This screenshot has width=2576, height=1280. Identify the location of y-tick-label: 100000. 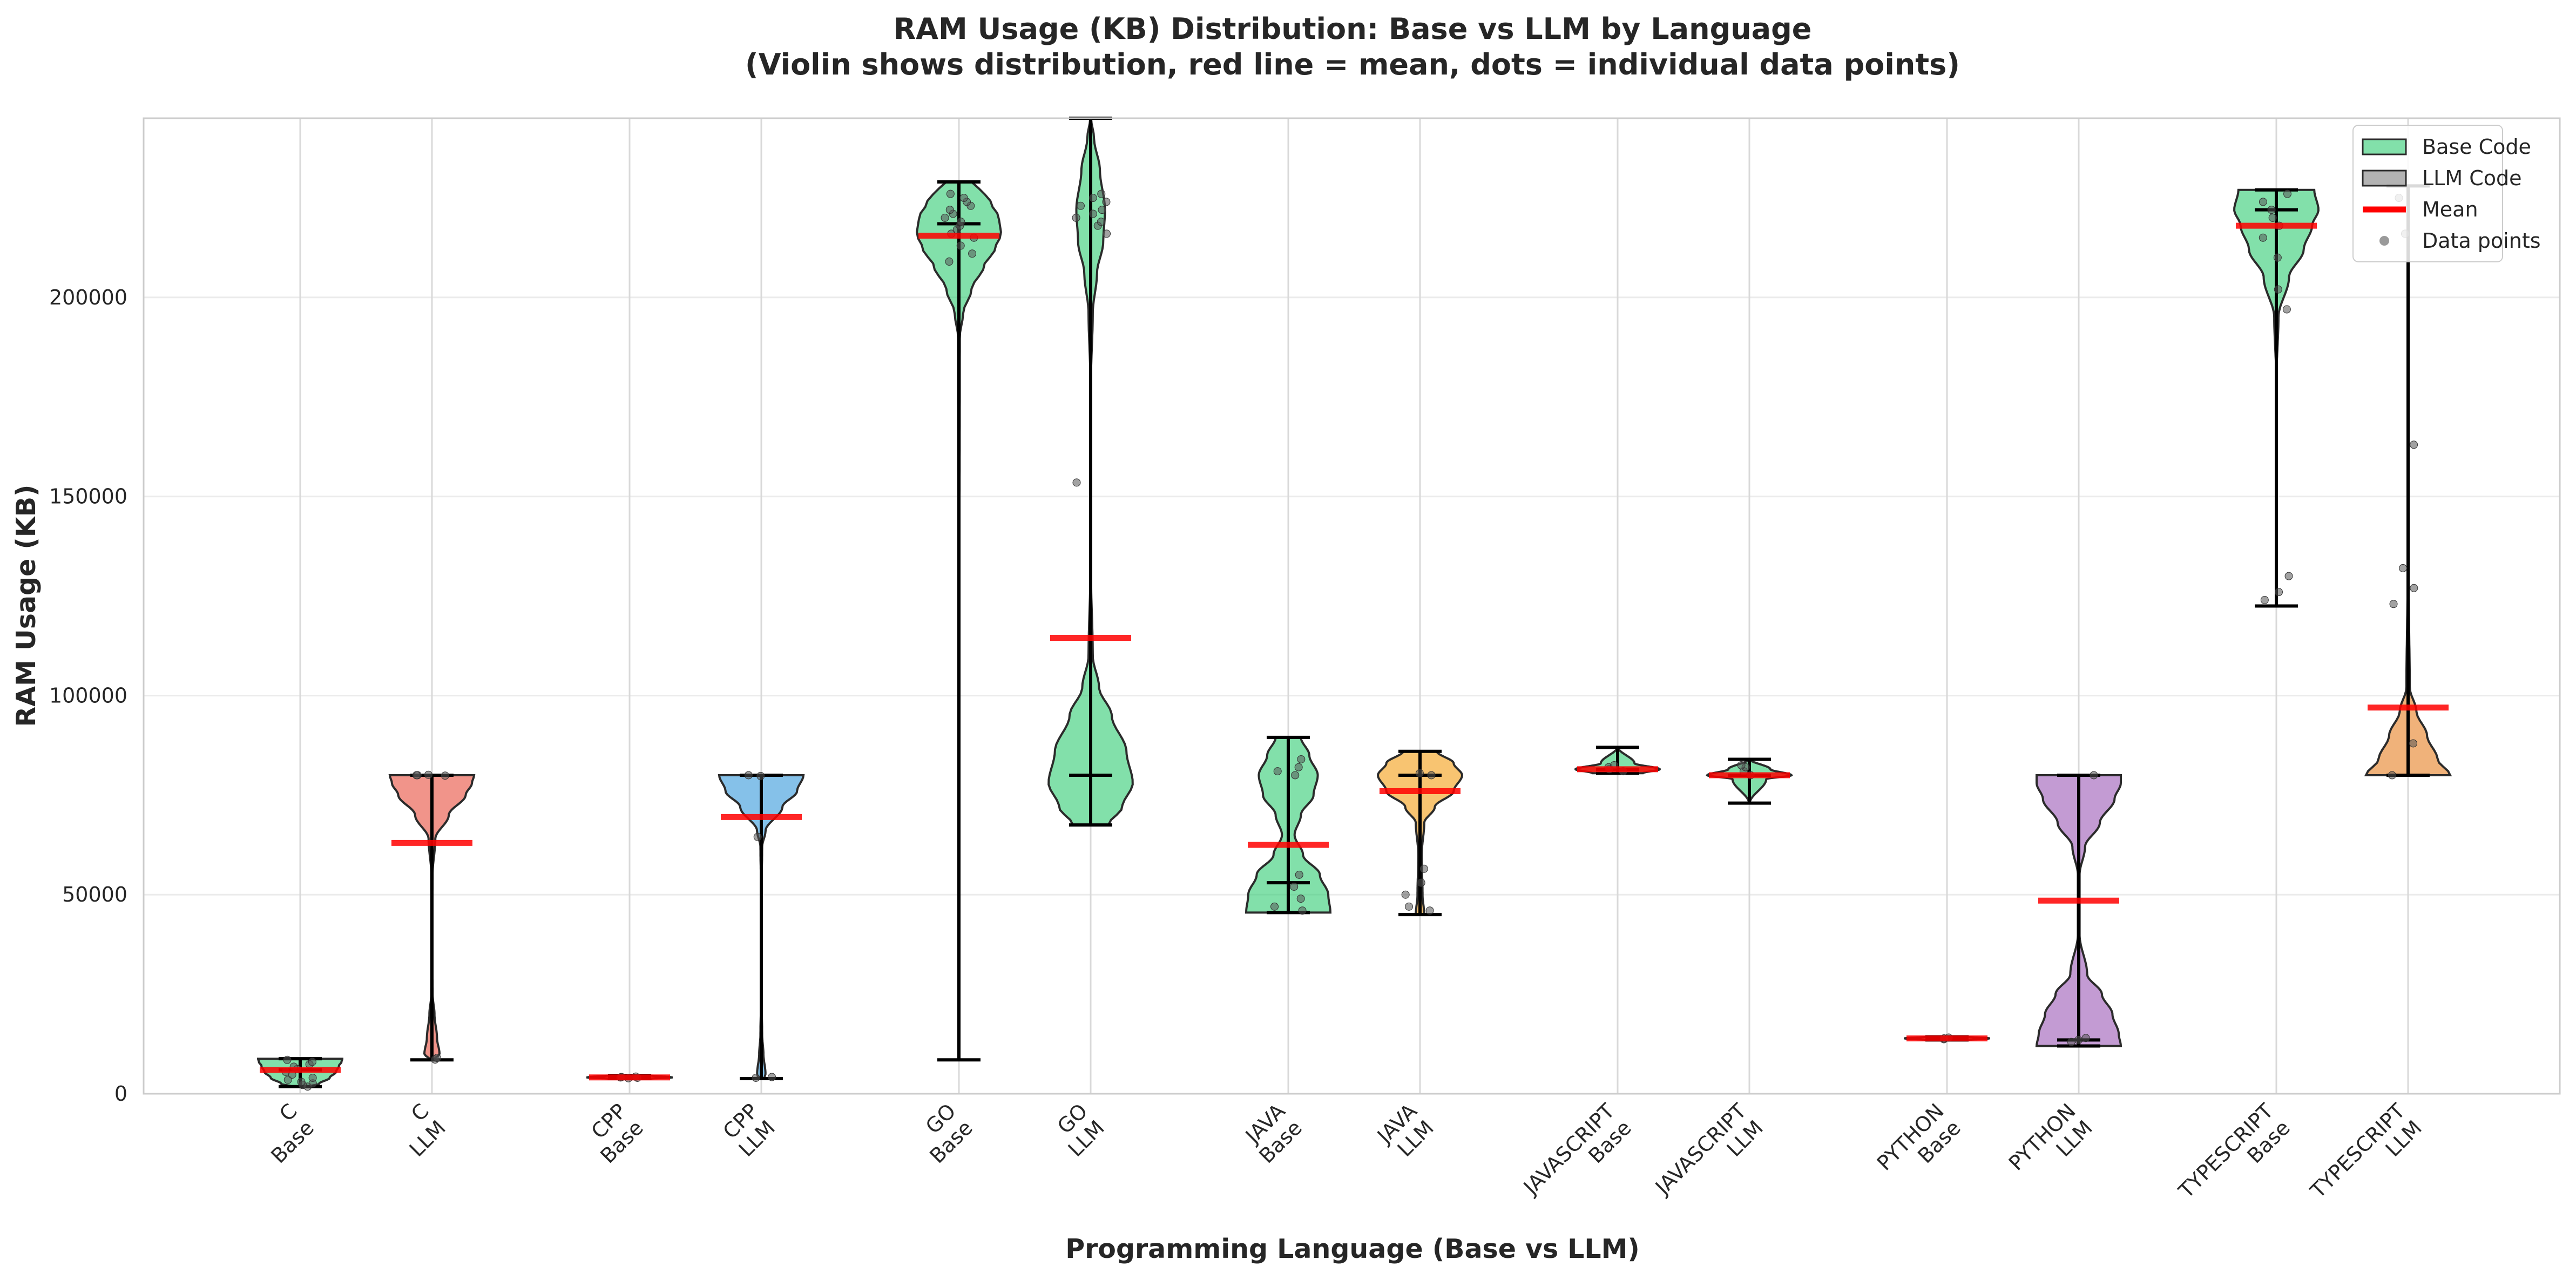
(88, 695).